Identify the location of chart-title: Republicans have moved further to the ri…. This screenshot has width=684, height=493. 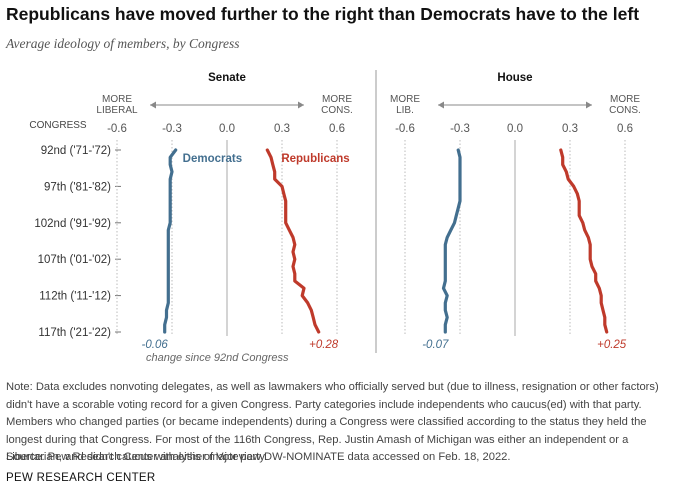
(323, 14).